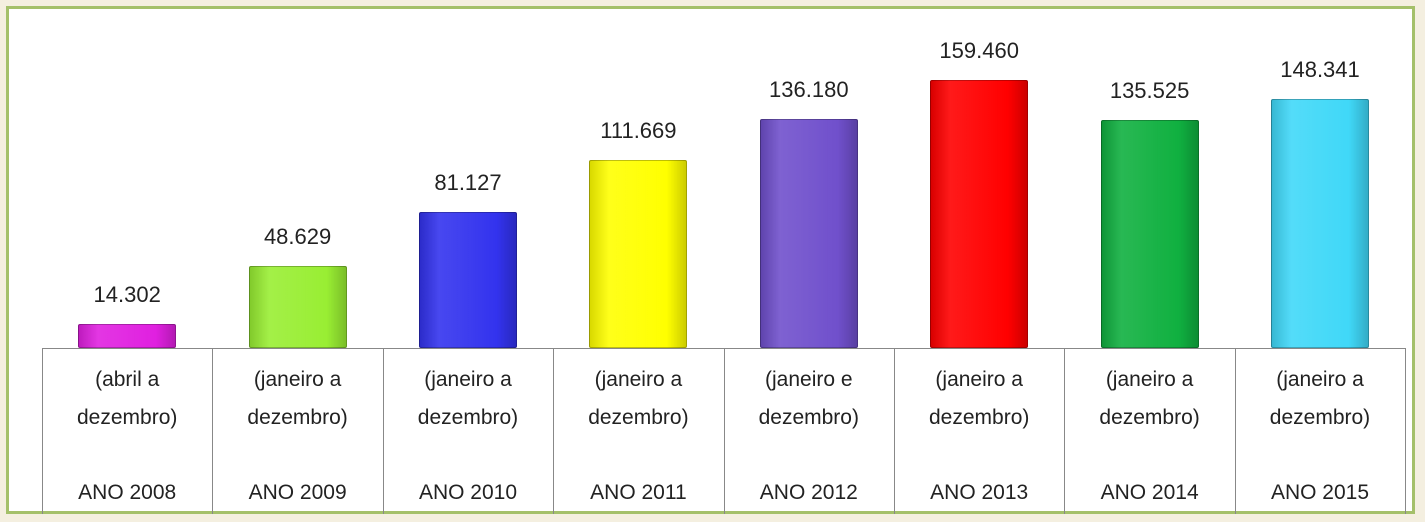 This screenshot has width=1425, height=522. What do you see at coordinates (1149, 91) in the screenshot?
I see `value-label: 135.525` at bounding box center [1149, 91].